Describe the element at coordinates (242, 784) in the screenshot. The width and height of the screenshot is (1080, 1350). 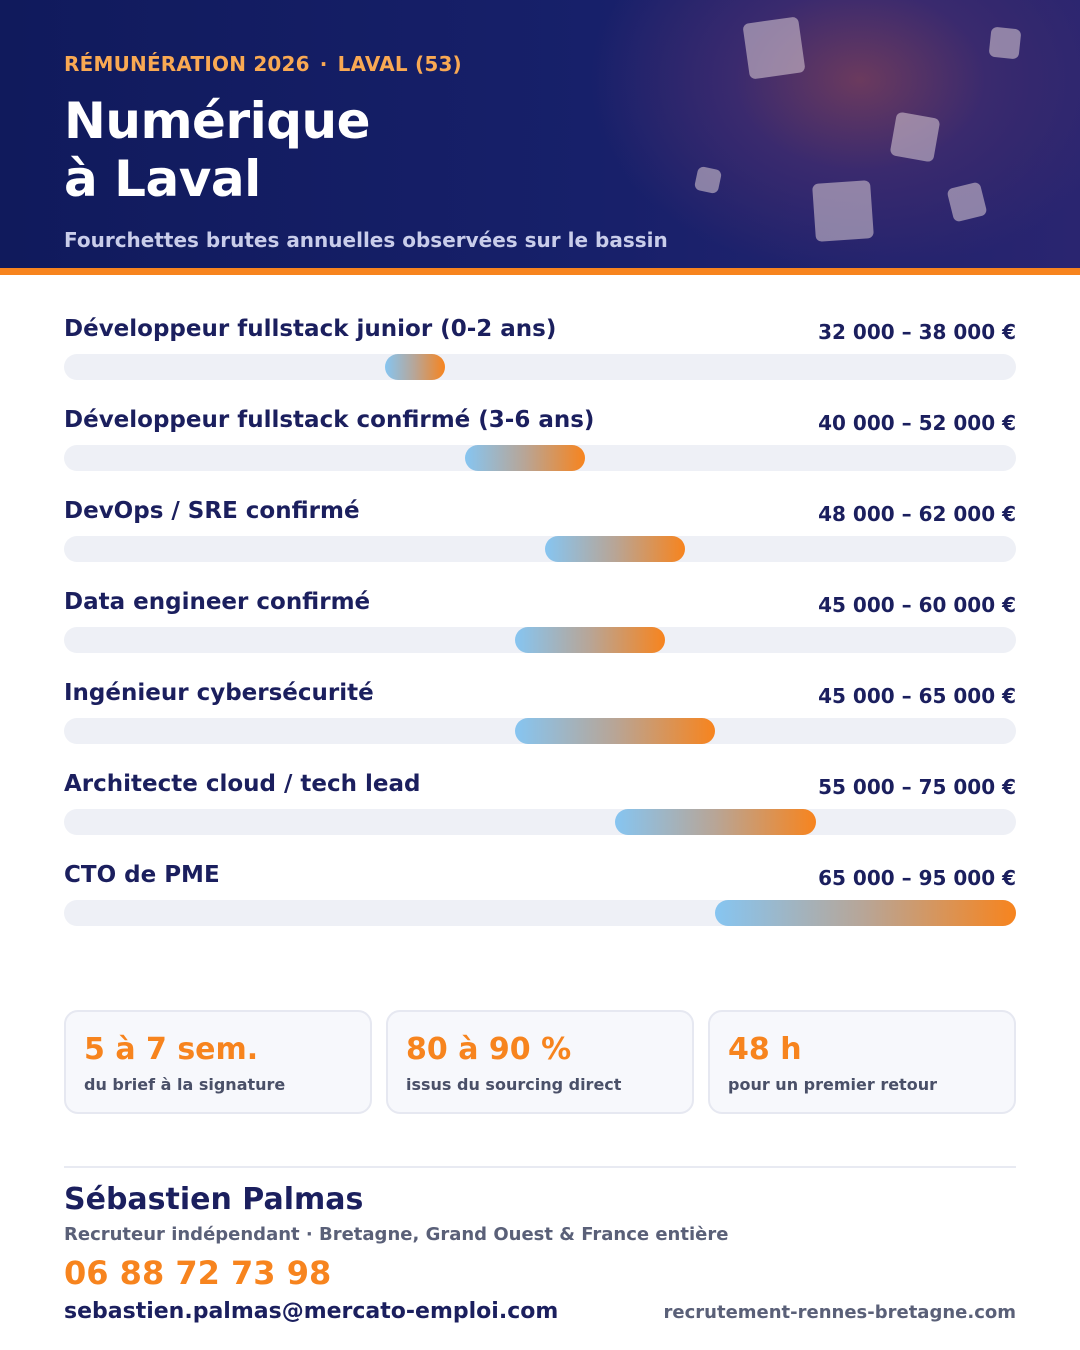
I see `job-title-label: Architecte cloud / tech lead` at that location.